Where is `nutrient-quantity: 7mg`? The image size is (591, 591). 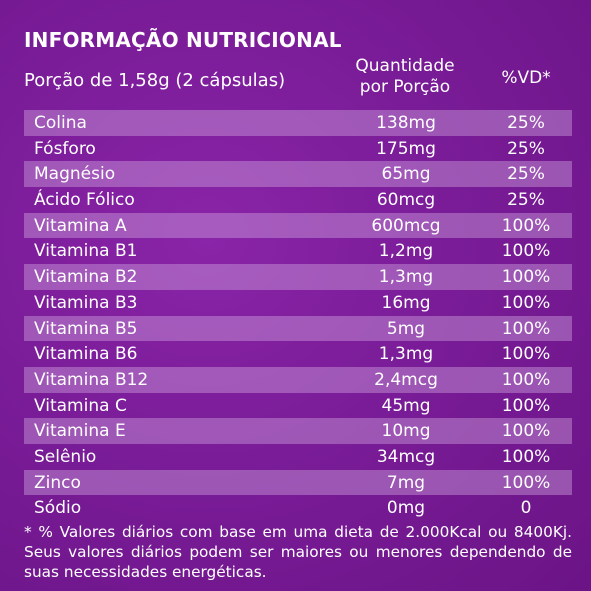 nutrient-quantity: 7mg is located at coordinates (406, 482).